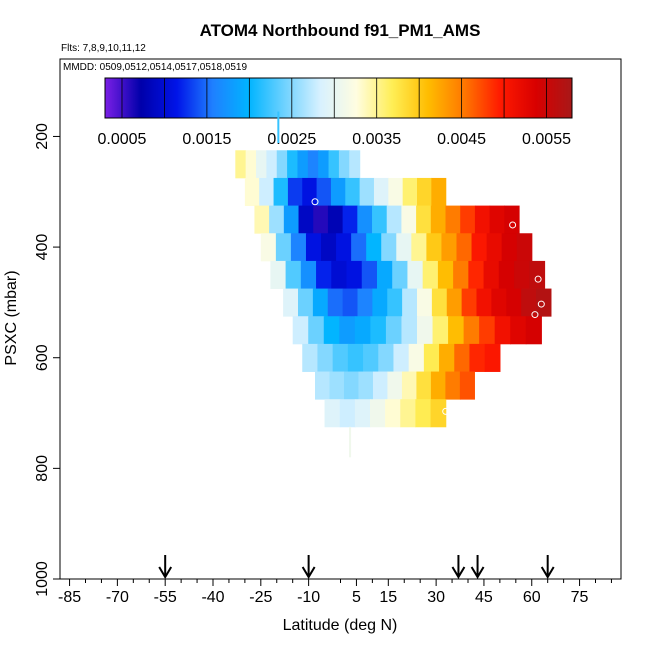 The image size is (650, 650). I want to click on colorbar-tick-label: 0.0035, so click(376, 139).